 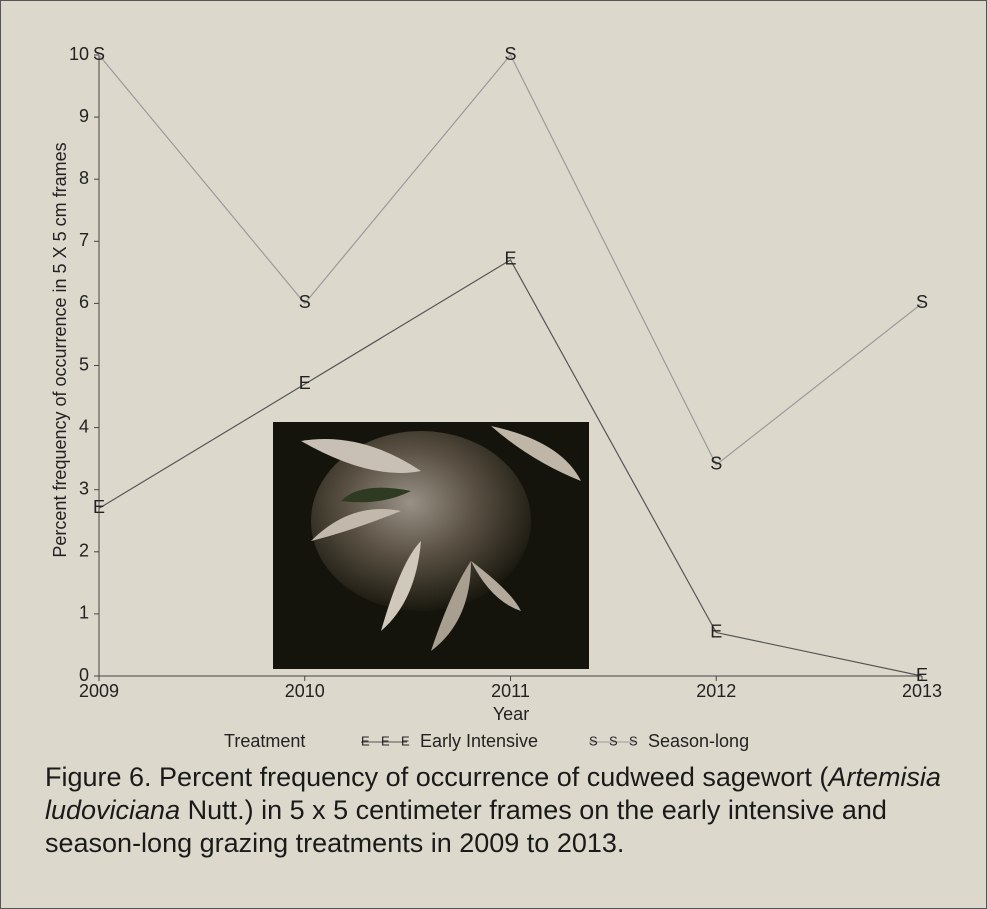 I want to click on caption-species: Artemisia ludoviciana, so click(x=493, y=793).